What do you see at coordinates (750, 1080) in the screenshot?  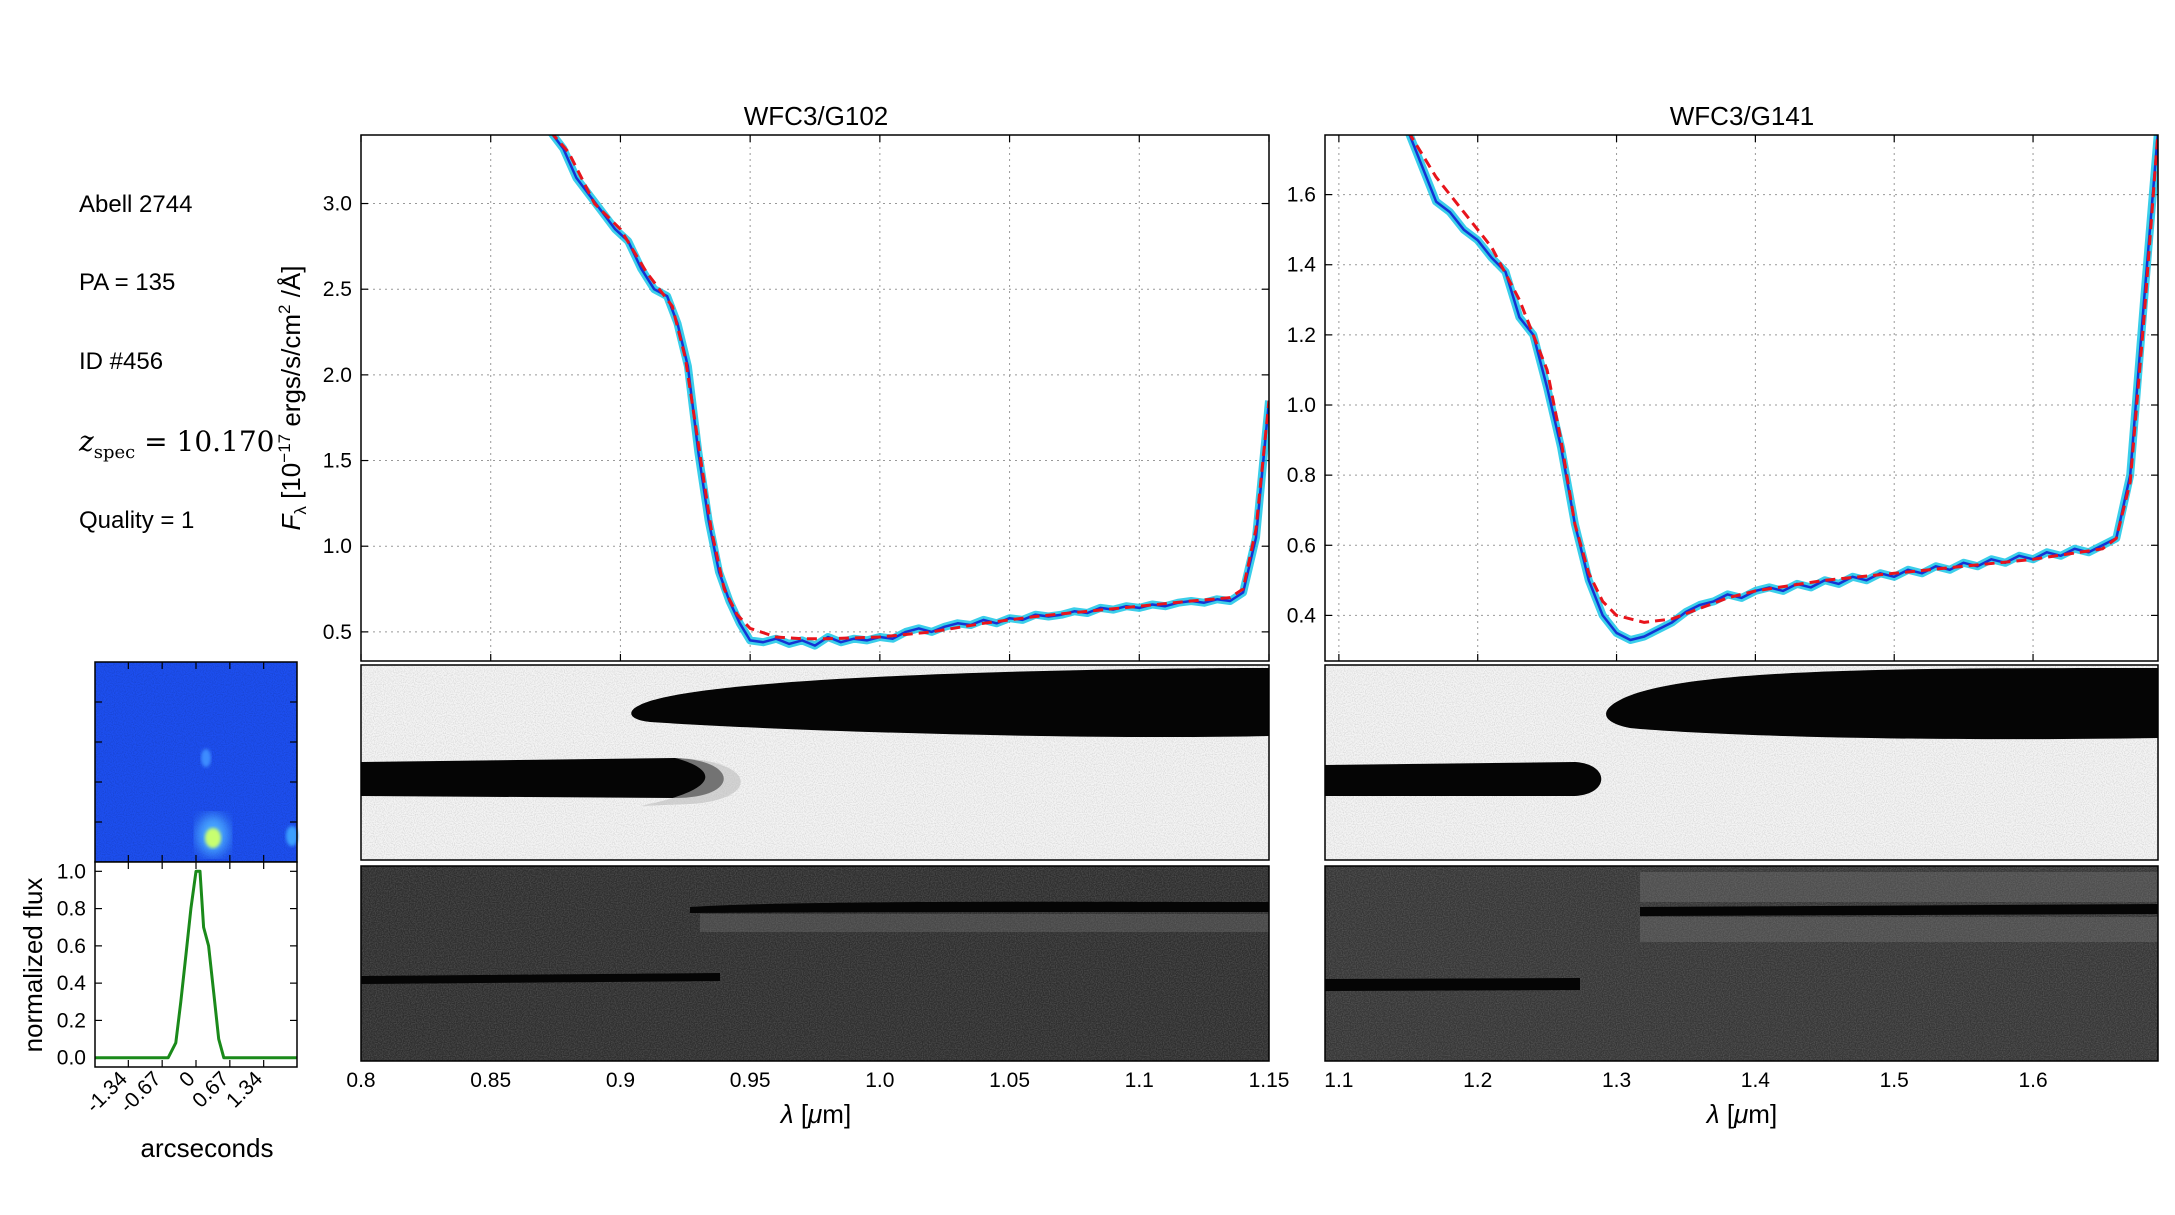 I see `x-tick-label: 0.95` at bounding box center [750, 1080].